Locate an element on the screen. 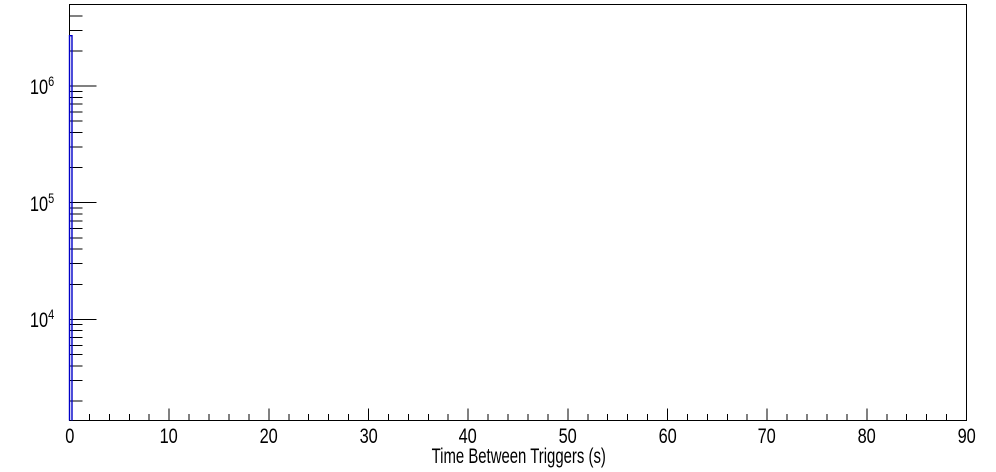  x-tick-label: 30 is located at coordinates (369, 436).